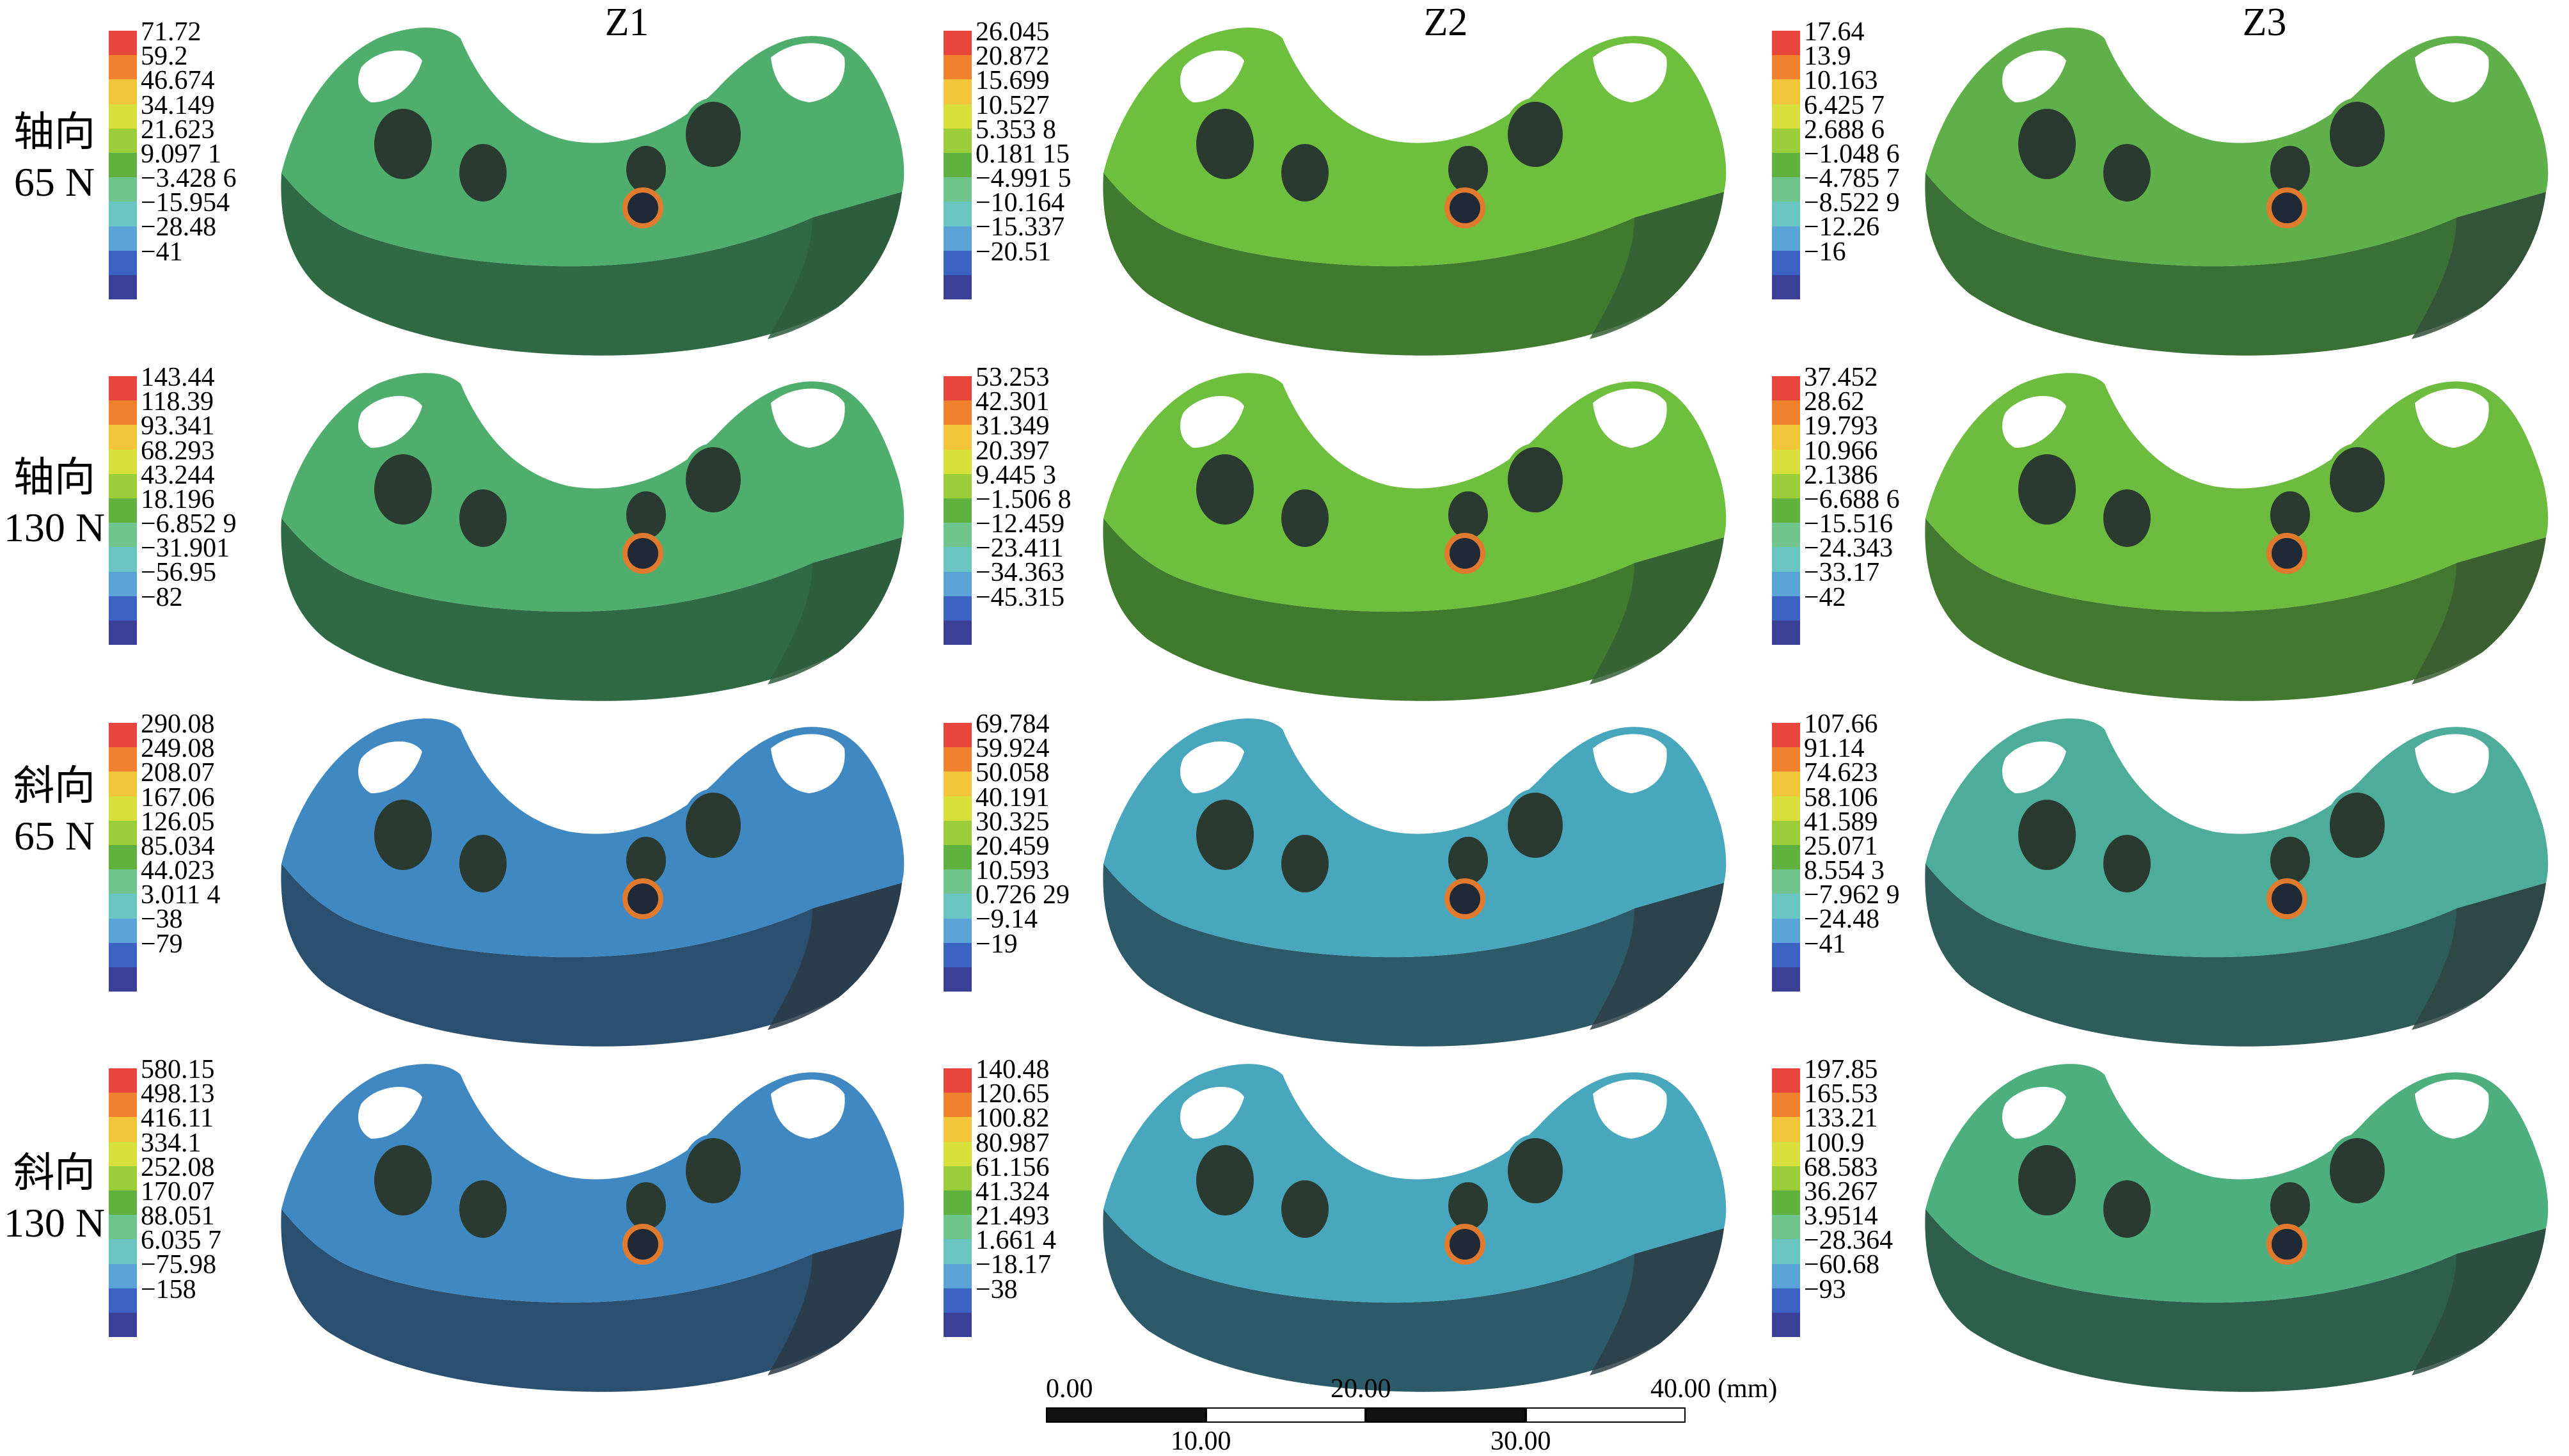 This screenshot has width=2569, height=1456. Describe the element at coordinates (178, 724) in the screenshot. I see `legend-tick-label: 290.08` at that location.